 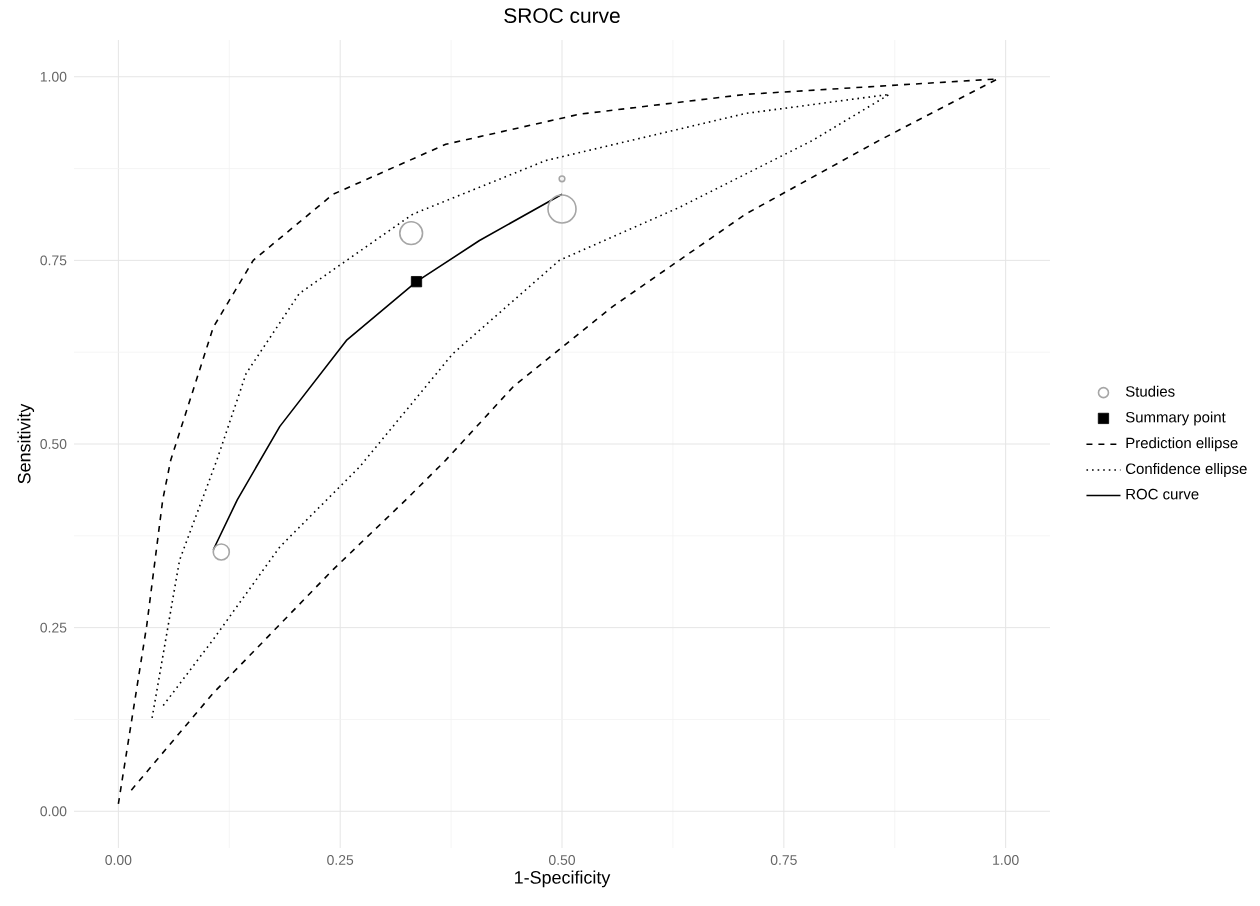 What do you see at coordinates (563, 879) in the screenshot?
I see `x-axis-title: 1-Specificity` at bounding box center [563, 879].